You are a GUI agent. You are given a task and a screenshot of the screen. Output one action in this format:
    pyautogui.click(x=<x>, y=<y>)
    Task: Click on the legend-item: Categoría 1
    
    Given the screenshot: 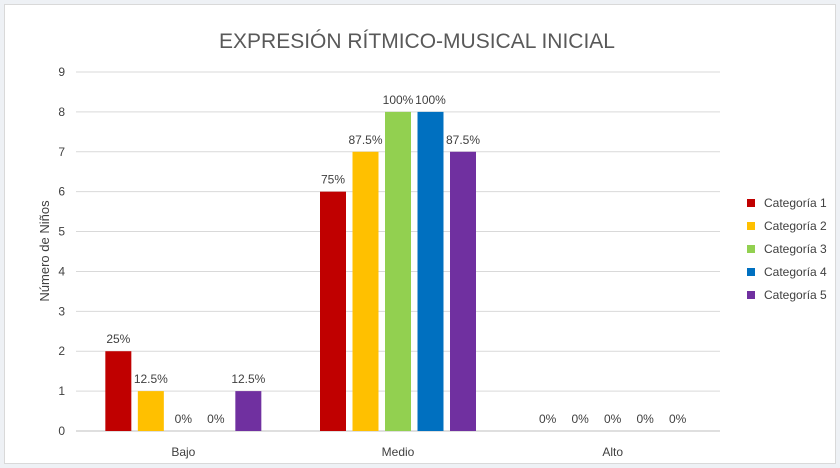 What is the action you would take?
    pyautogui.click(x=787, y=203)
    